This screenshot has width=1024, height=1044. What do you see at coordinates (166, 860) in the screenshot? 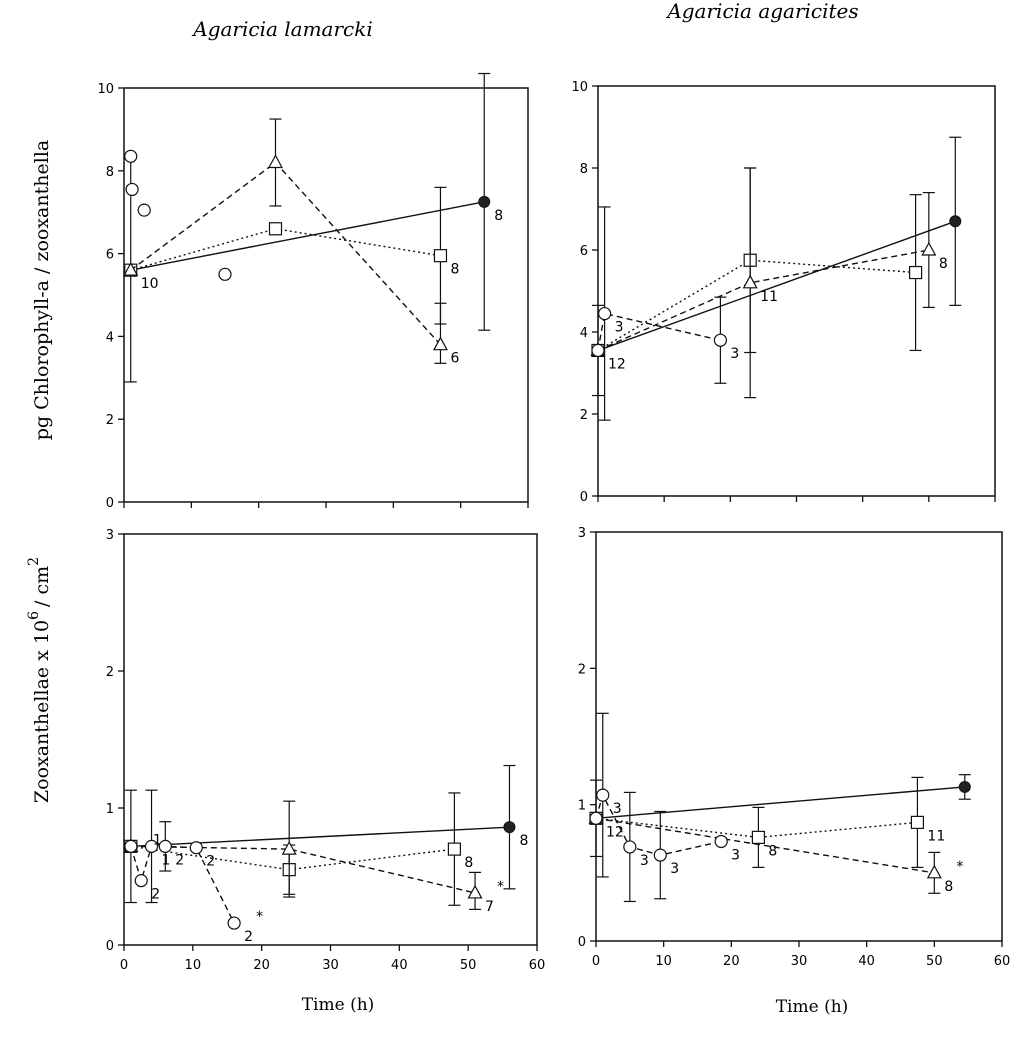
I see `sample-size-label: 1` at bounding box center [166, 860].